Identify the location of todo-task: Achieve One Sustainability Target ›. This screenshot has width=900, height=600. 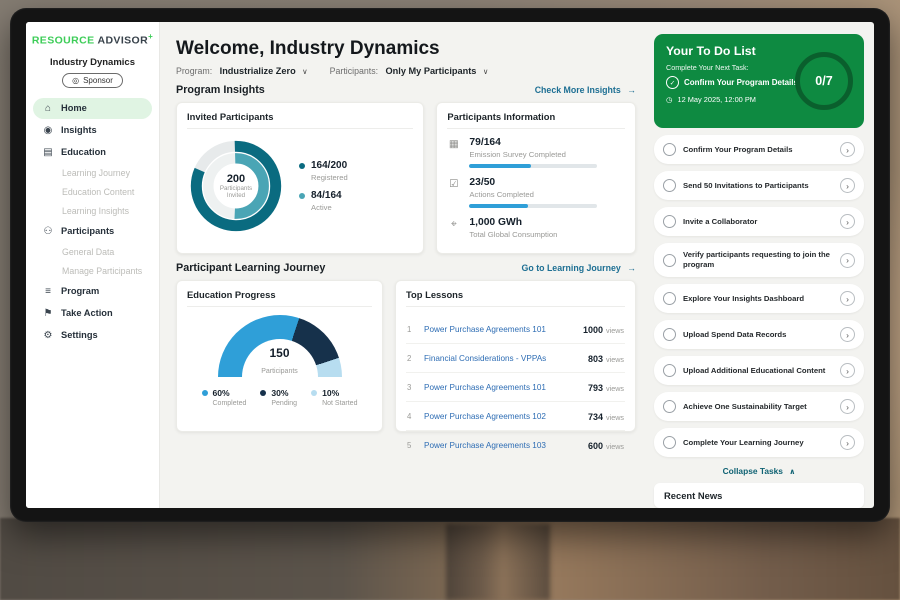
(759, 406).